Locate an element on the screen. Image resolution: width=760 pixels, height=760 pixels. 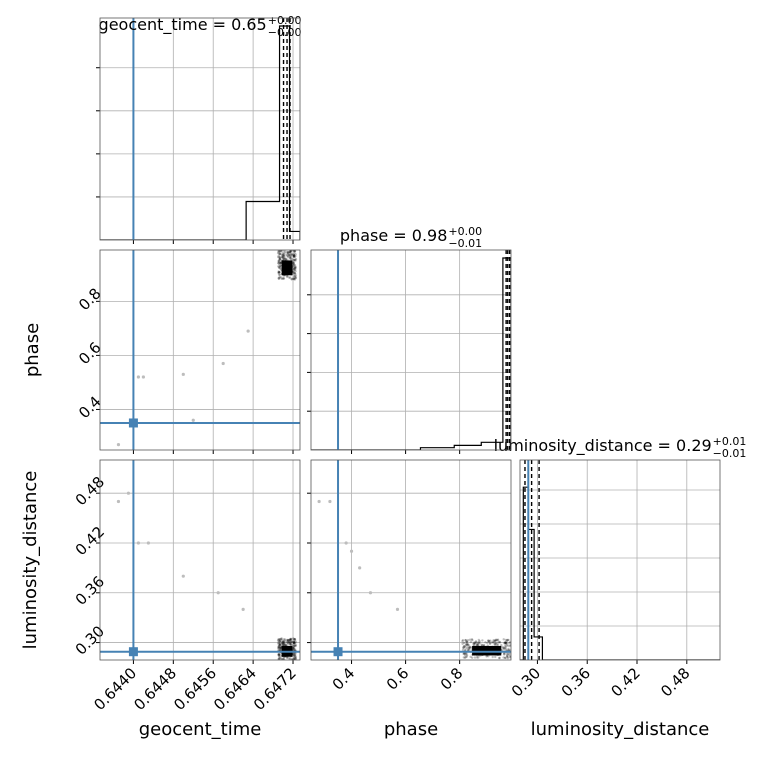
histogram-phase is located at coordinates (411, 353).